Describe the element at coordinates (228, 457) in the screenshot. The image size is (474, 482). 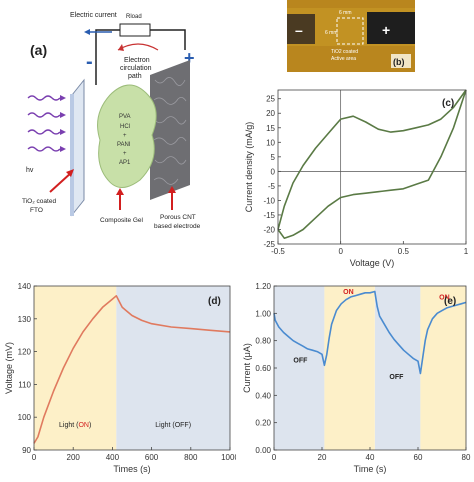
I see `x-tick-label: 1000` at that location.